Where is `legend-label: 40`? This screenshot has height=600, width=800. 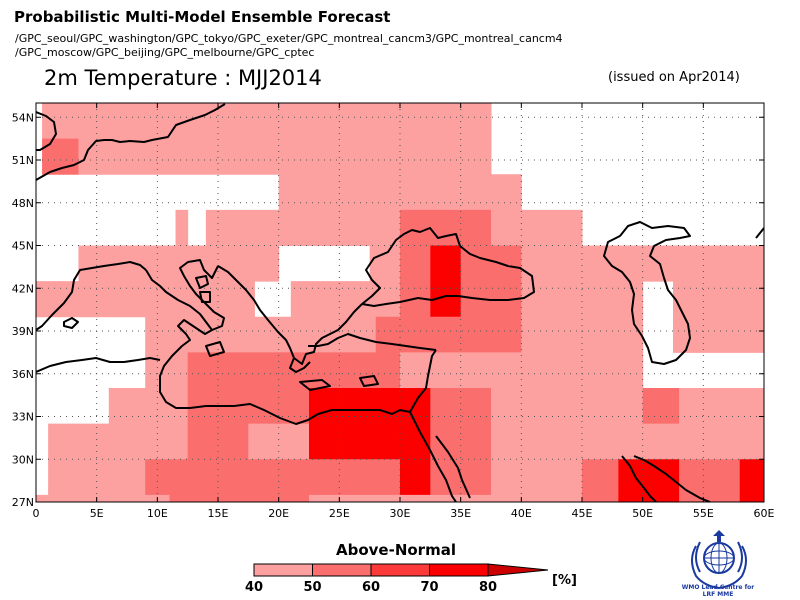 legend-label: 40 is located at coordinates (254, 587).